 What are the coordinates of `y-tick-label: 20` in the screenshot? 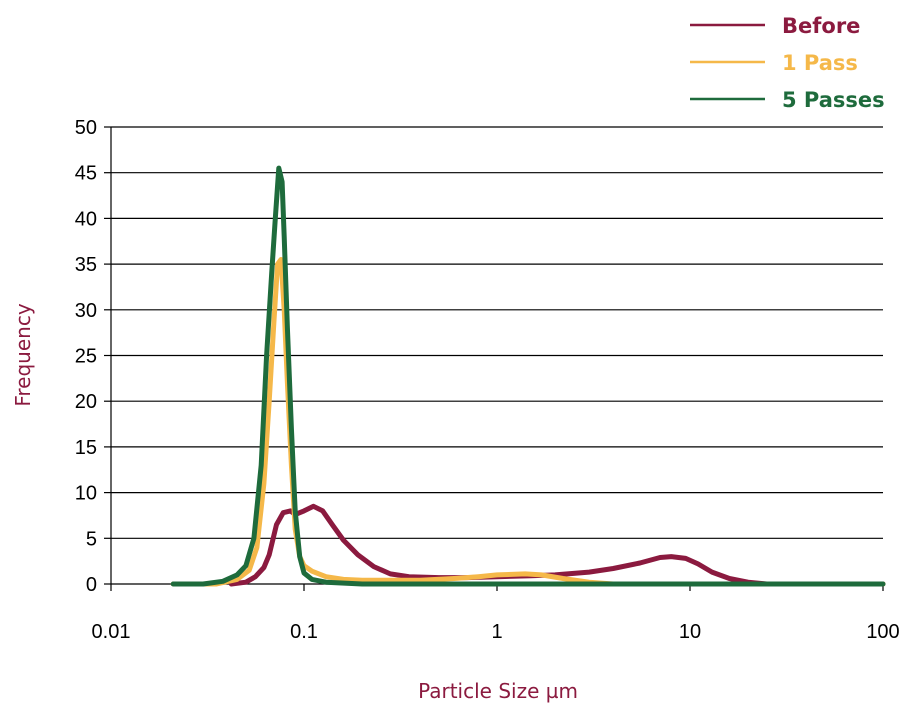 It's located at (86, 402).